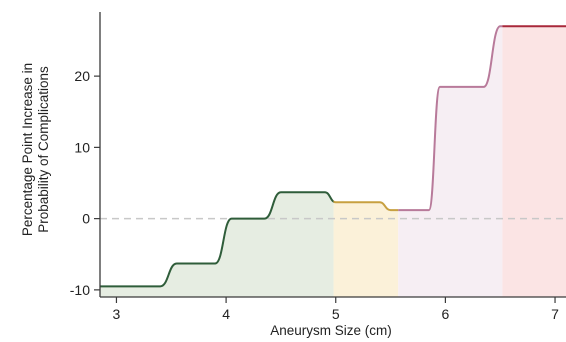  What do you see at coordinates (445, 314) in the screenshot?
I see `x-tick-label: 6` at bounding box center [445, 314].